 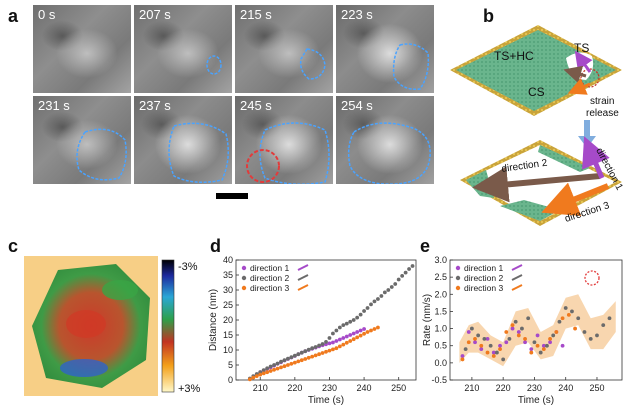 What do you see at coordinates (155, 14) in the screenshot?
I see `frame-time-label: 207 s` at bounding box center [155, 14].